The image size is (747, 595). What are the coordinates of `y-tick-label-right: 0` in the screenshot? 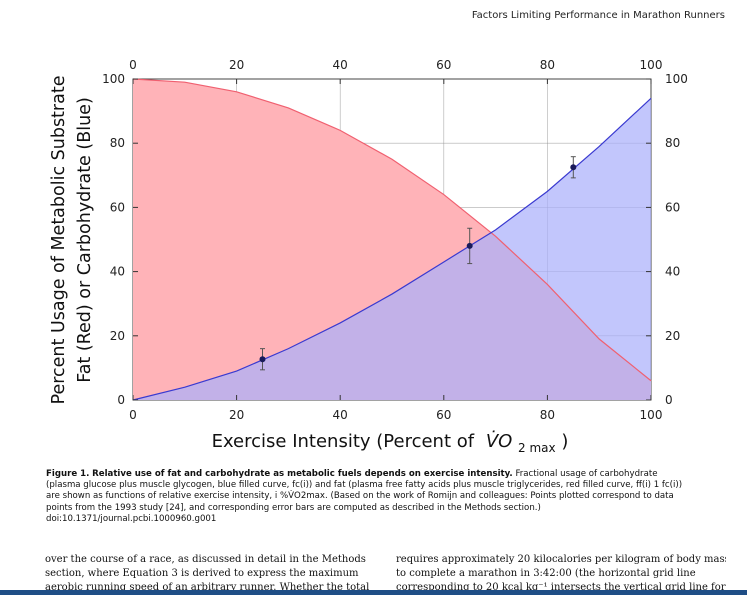 It's located at (669, 400).